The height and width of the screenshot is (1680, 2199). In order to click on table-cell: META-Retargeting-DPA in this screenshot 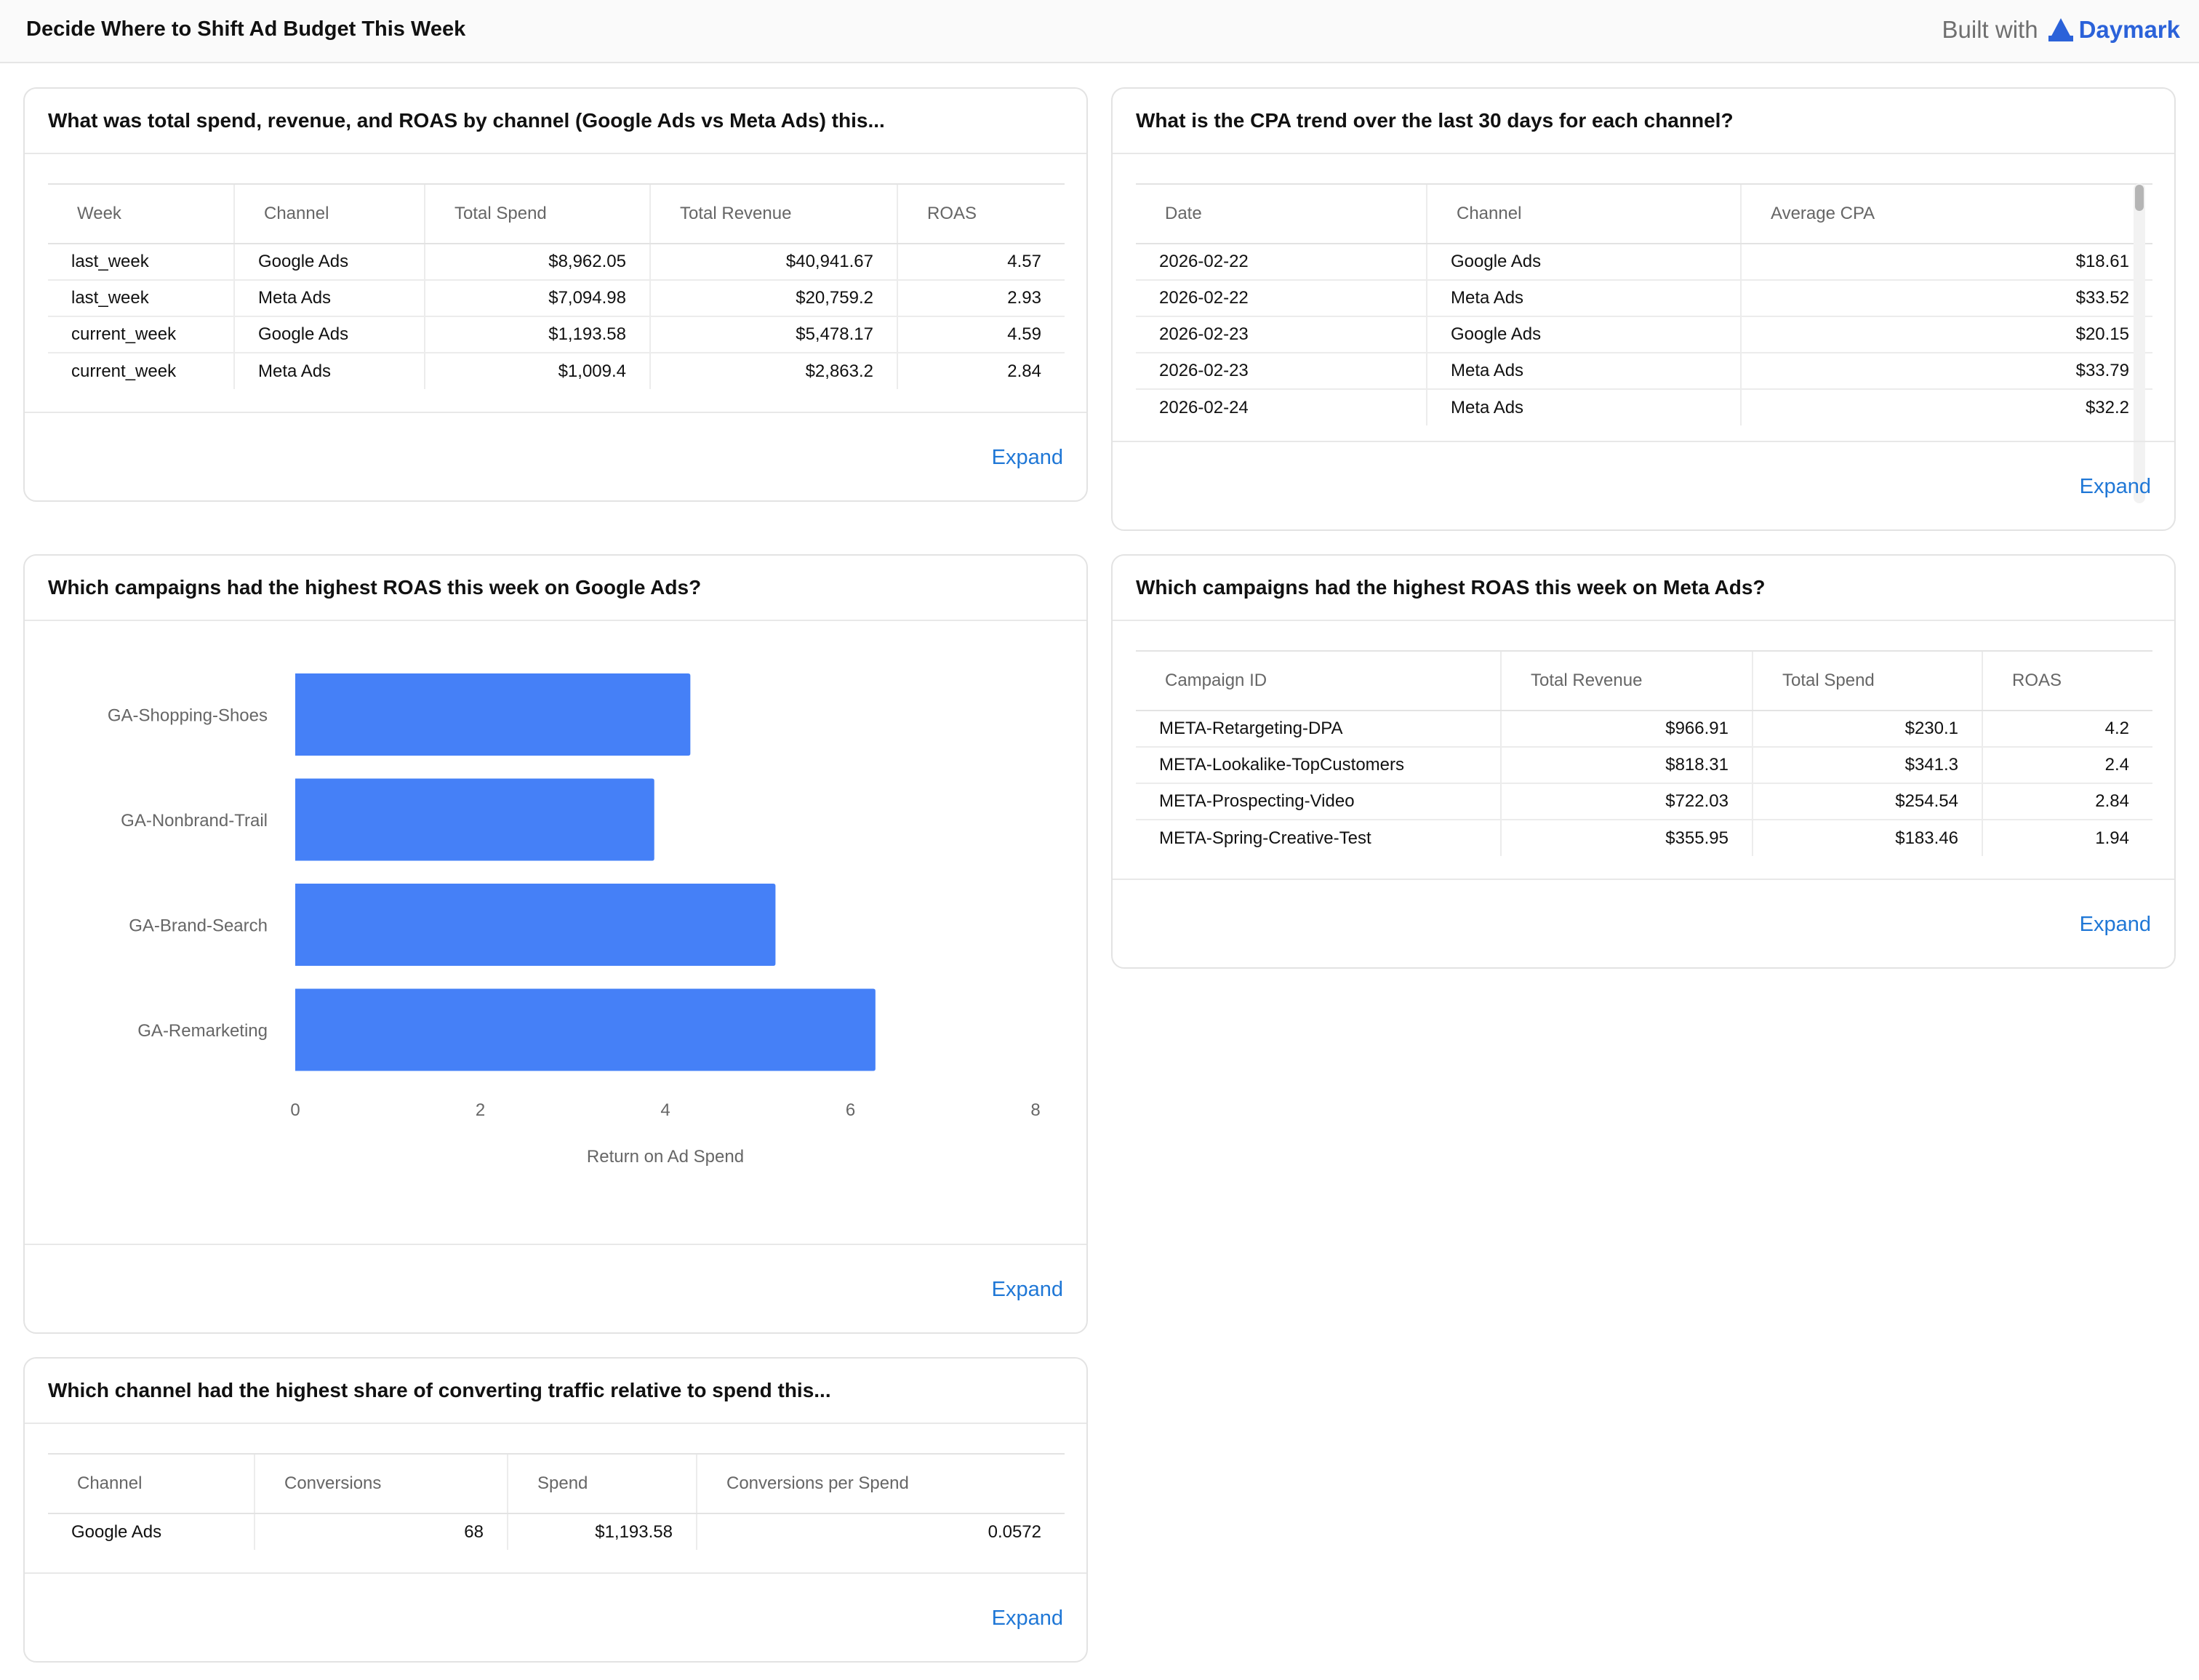, I will do `click(1318, 729)`.